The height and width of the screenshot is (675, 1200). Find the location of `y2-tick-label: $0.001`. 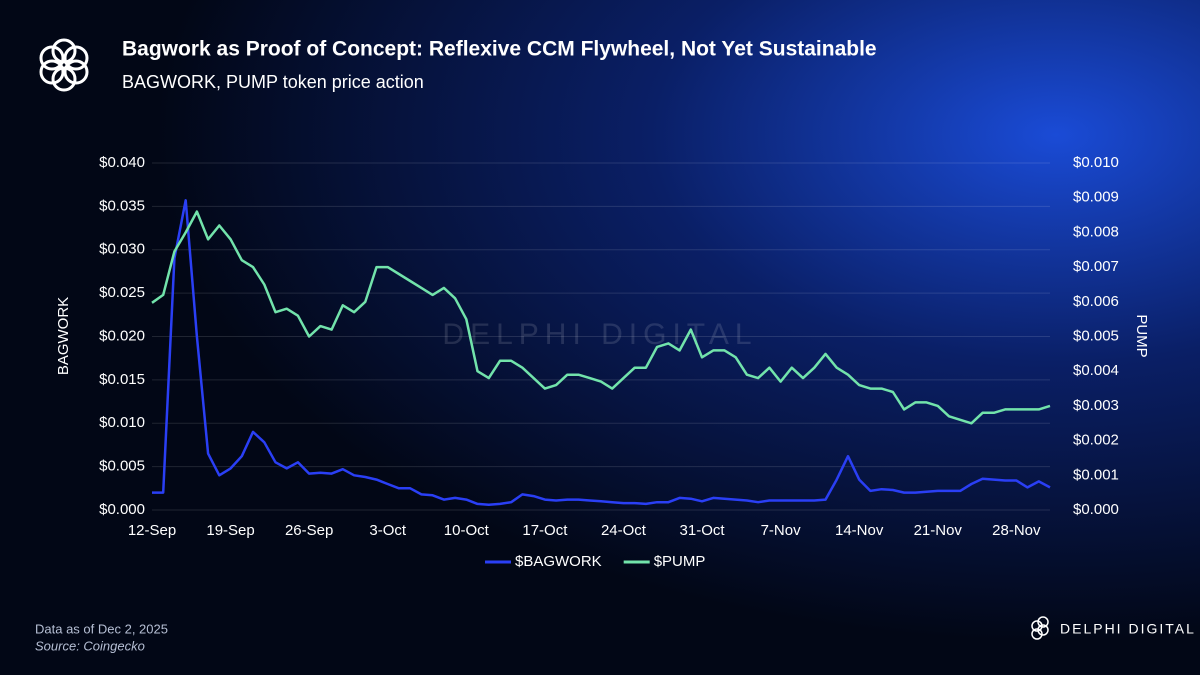

y2-tick-label: $0.001 is located at coordinates (1096, 474).